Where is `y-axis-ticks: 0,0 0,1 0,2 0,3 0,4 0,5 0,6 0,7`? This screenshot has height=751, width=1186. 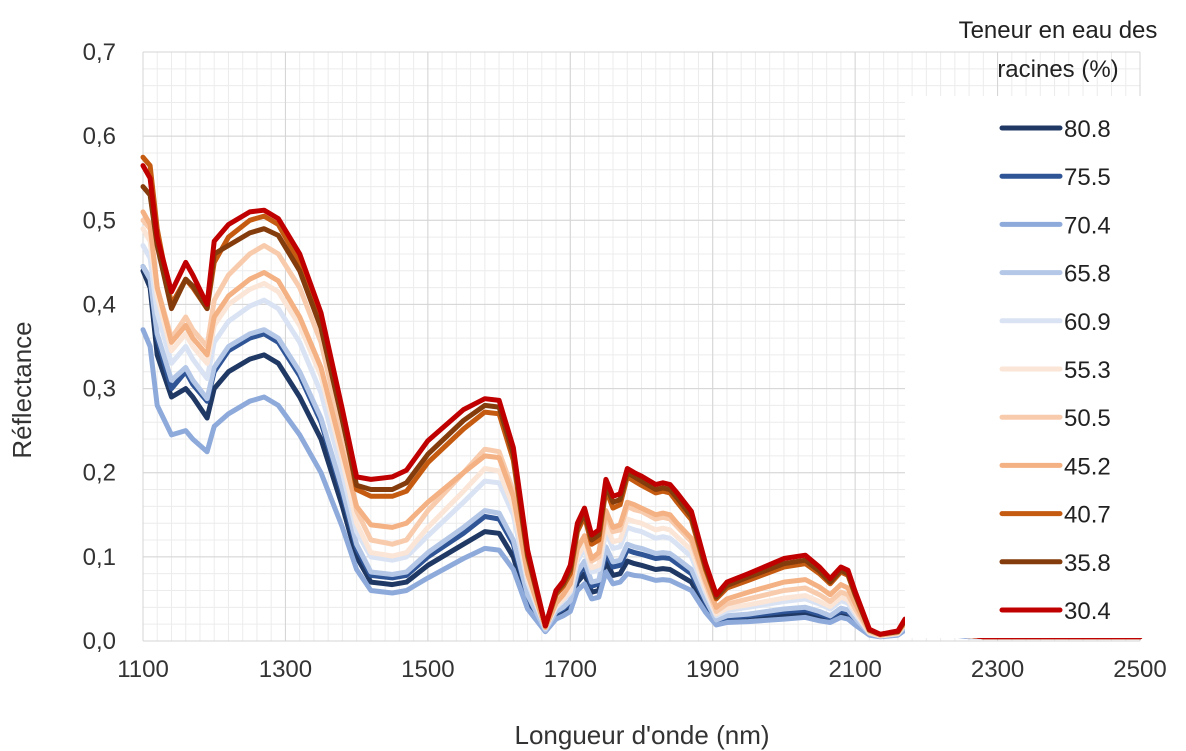 y-axis-ticks: 0,0 0,1 0,2 0,3 0,4 0,5 0,6 0,7 is located at coordinates (99, 347).